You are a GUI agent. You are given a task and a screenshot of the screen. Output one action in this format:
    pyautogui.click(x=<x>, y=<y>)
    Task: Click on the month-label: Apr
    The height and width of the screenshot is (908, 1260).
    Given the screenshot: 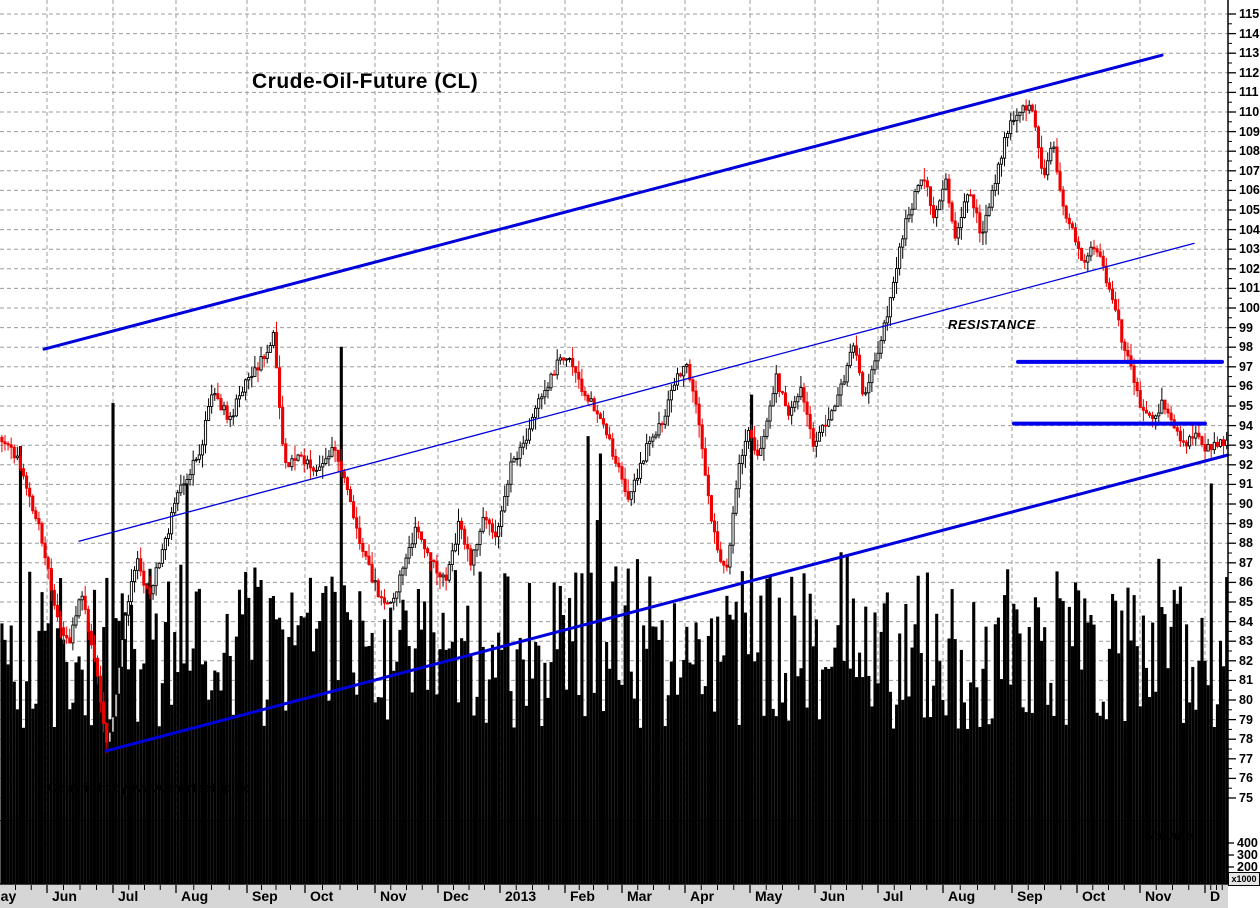 What is the action you would take?
    pyautogui.click(x=702, y=896)
    